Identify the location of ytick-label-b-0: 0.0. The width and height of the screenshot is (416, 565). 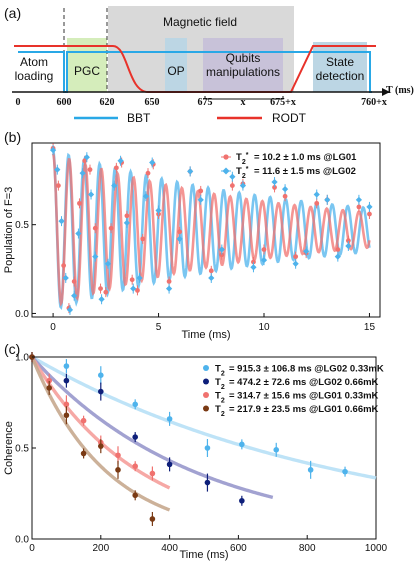
(22, 314).